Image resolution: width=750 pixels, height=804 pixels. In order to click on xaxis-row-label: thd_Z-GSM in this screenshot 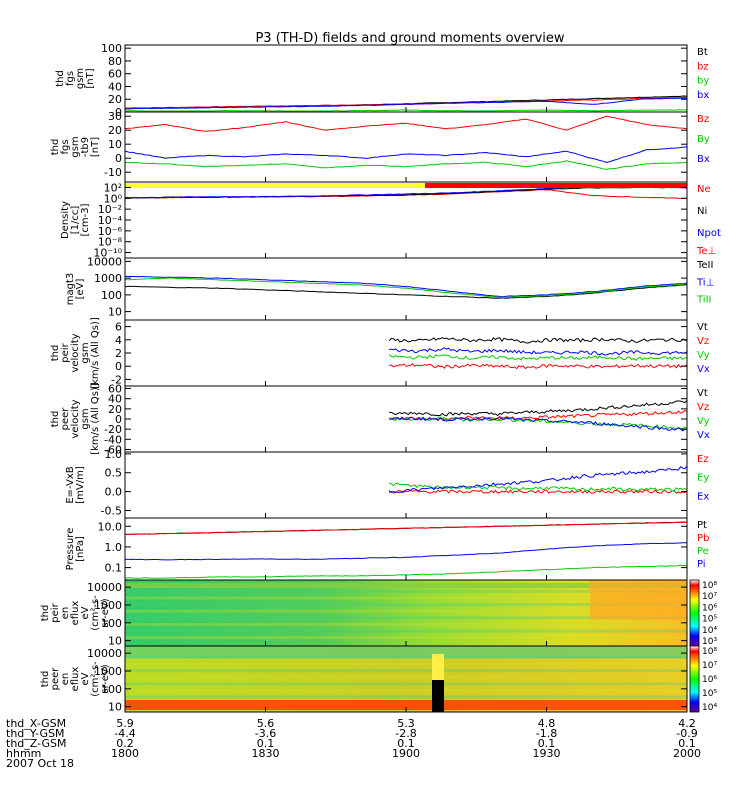, I will do `click(36, 743)`.